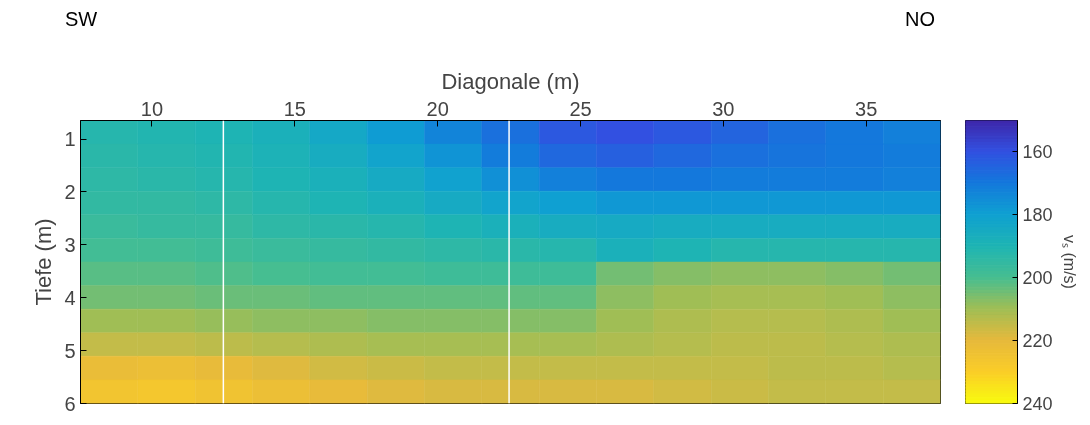 This screenshot has height=425, width=1090. What do you see at coordinates (437, 108) in the screenshot?
I see `x-tick-label: 20` at bounding box center [437, 108].